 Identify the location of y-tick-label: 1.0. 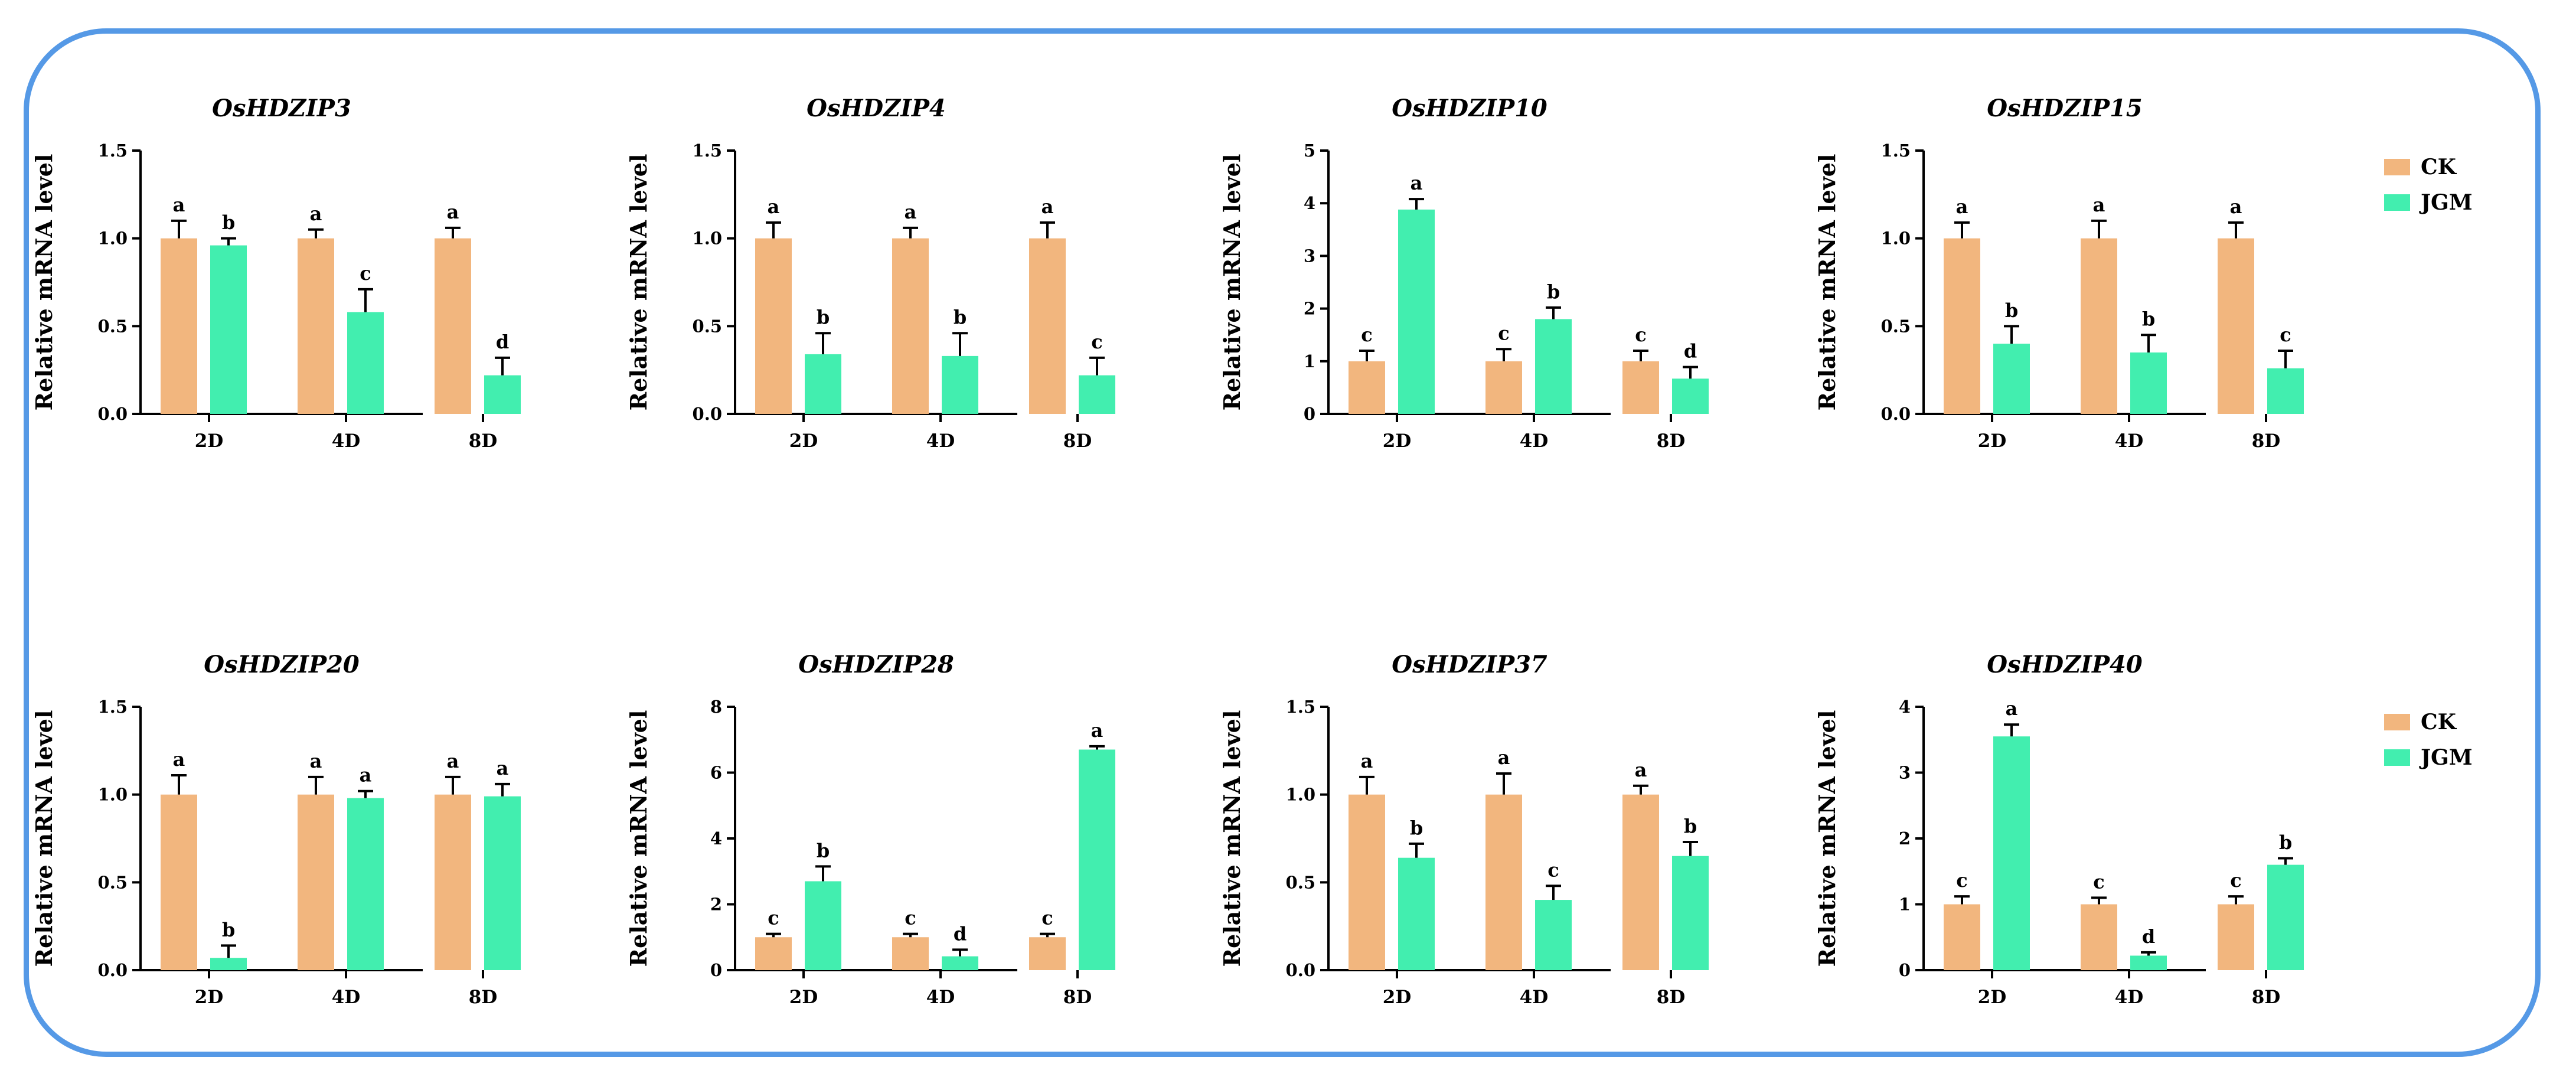
(707, 239).